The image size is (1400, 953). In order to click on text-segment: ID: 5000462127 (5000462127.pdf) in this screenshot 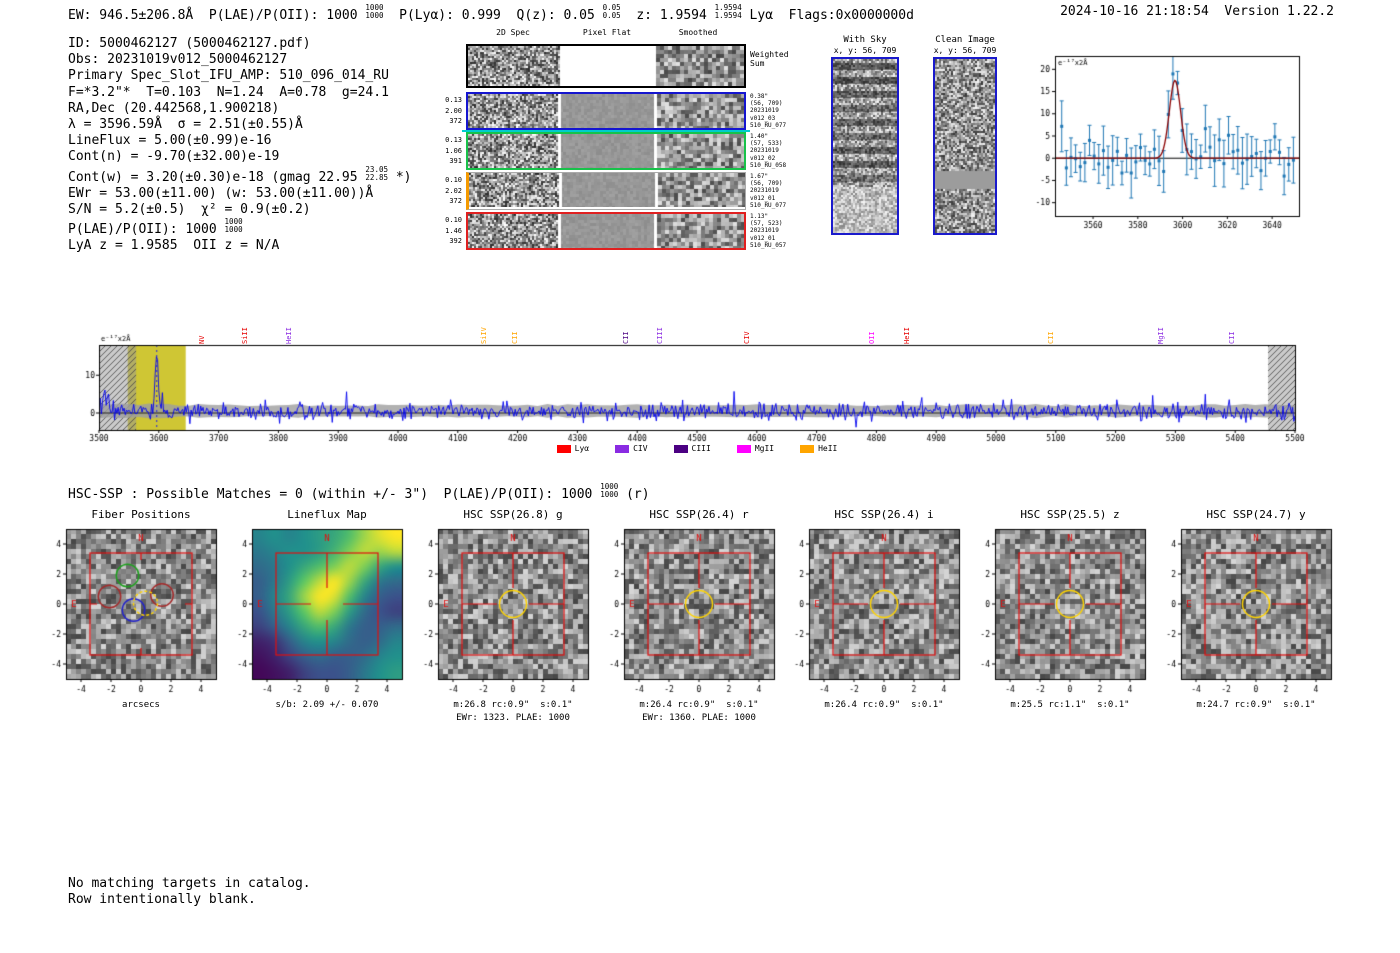, I will do `click(189, 43)`.